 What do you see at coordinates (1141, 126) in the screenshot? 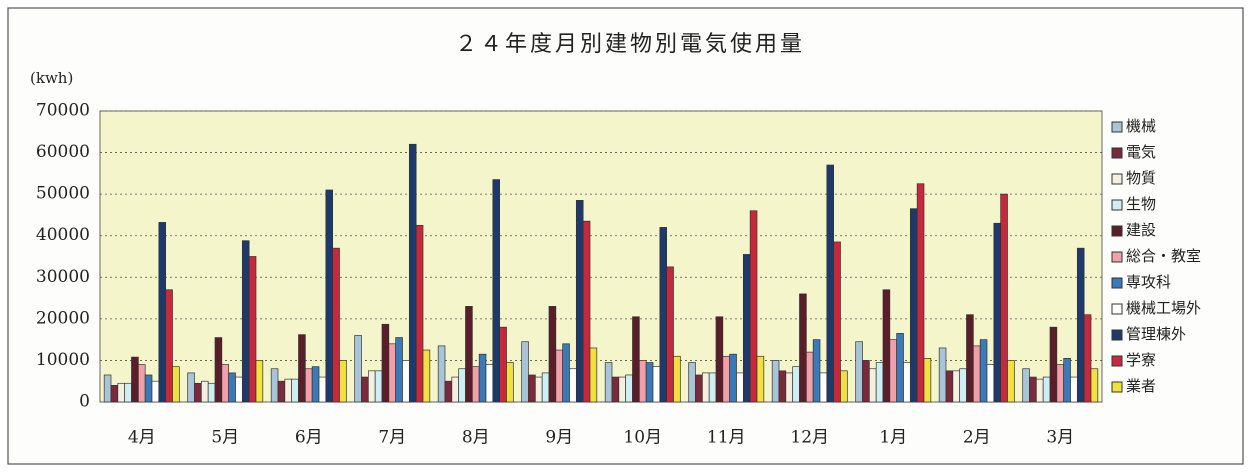
I see `legend-label: 機械` at bounding box center [1141, 126].